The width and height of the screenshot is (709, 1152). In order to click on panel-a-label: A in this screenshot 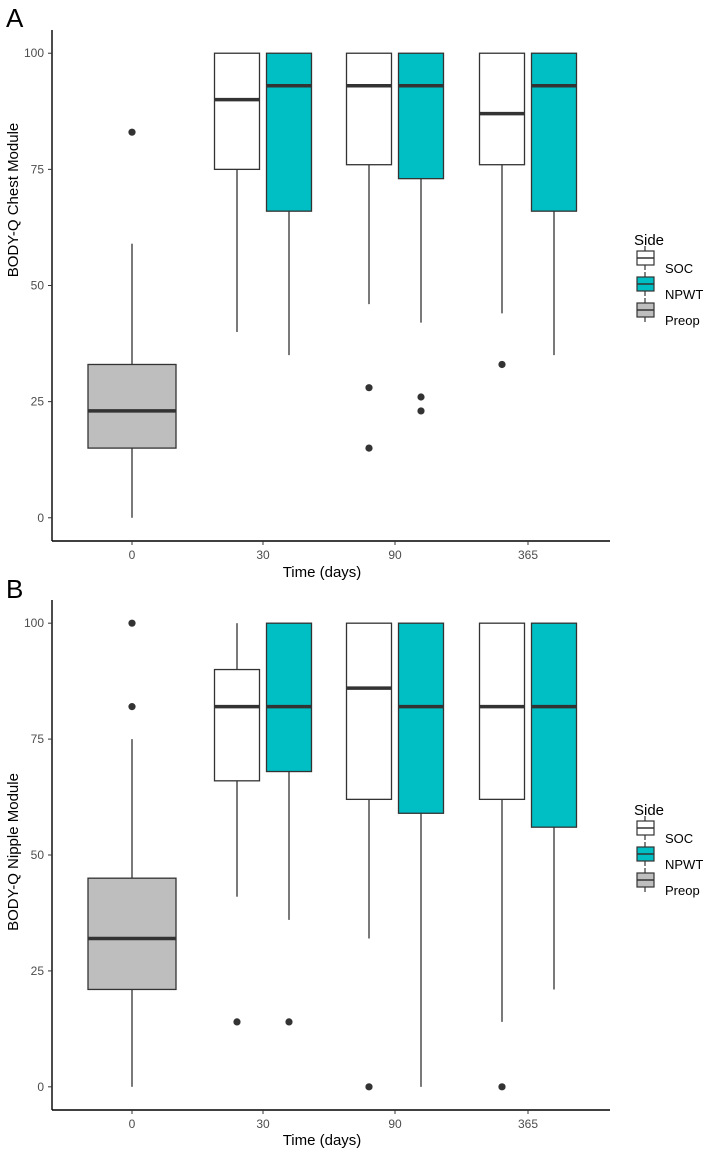, I will do `click(15, 18)`.